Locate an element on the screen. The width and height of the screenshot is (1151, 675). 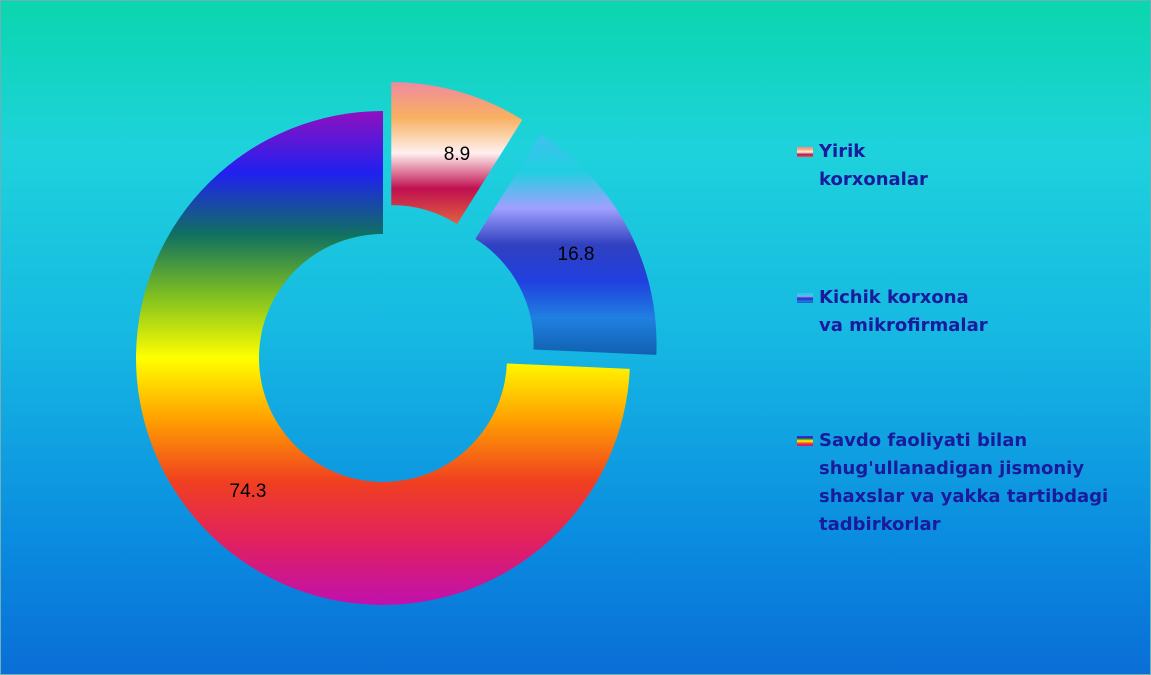
legend-label: Kichik korxona va mikrofirmalar is located at coordinates (903, 311).